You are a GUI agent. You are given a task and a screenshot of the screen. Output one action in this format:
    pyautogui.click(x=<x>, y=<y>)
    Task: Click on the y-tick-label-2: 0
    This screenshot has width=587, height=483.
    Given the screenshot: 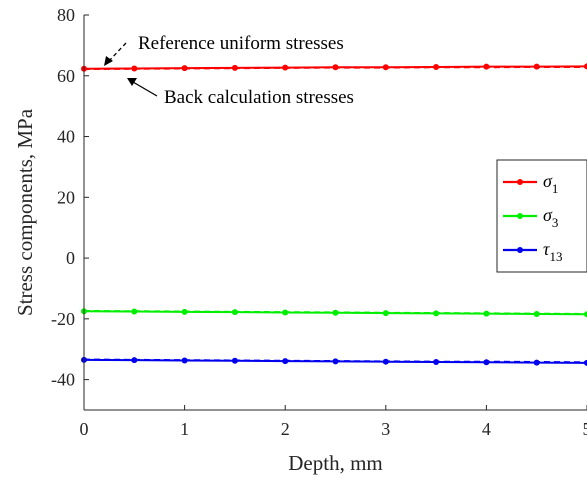 What is the action you would take?
    pyautogui.click(x=70, y=258)
    